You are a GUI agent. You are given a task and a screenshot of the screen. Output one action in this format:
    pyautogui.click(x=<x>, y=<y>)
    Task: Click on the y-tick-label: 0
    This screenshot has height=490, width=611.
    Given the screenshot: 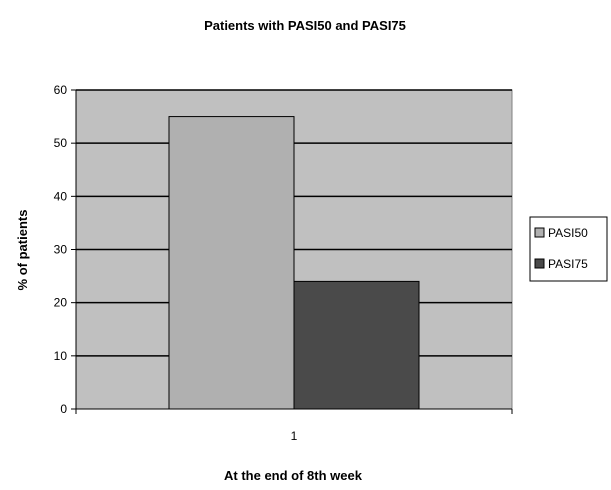 What is the action you would take?
    pyautogui.click(x=63, y=409)
    